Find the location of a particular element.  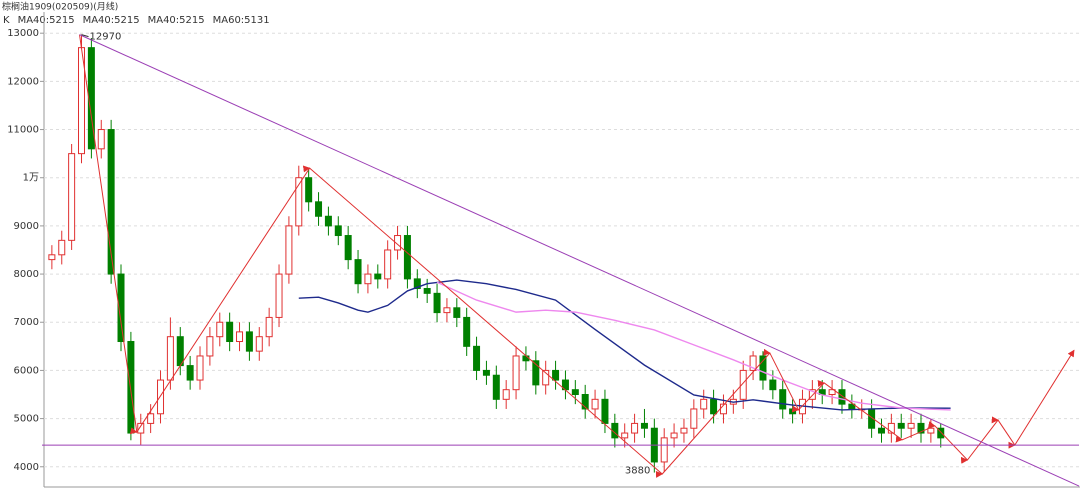

y-tick-label: 12000 is located at coordinates (23, 81).